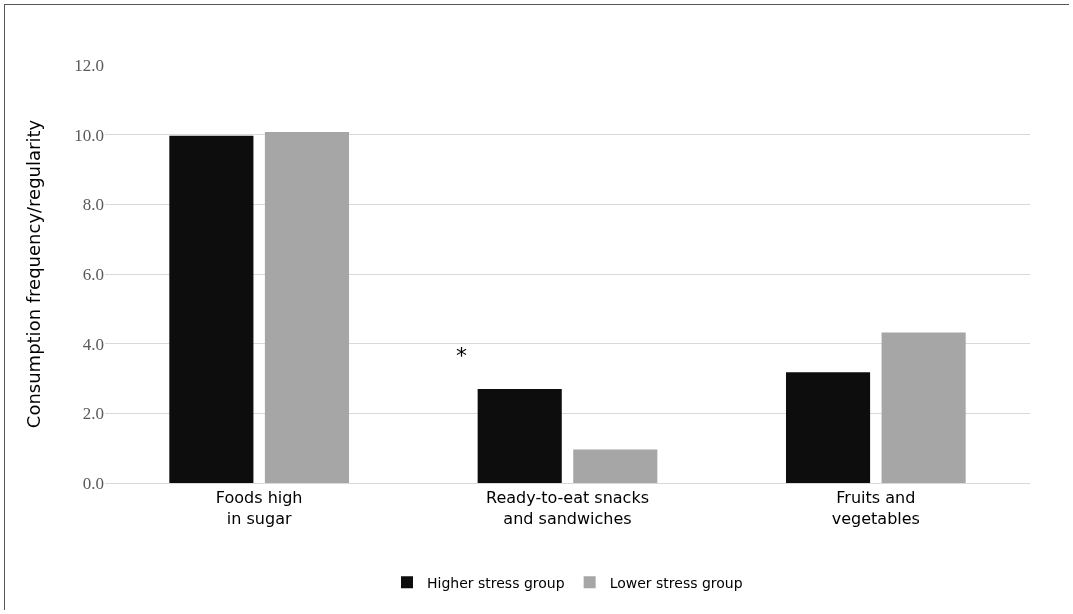 The width and height of the screenshot is (1073, 614). I want to click on x-tick-label: Foods high in sugar, so click(259, 508).